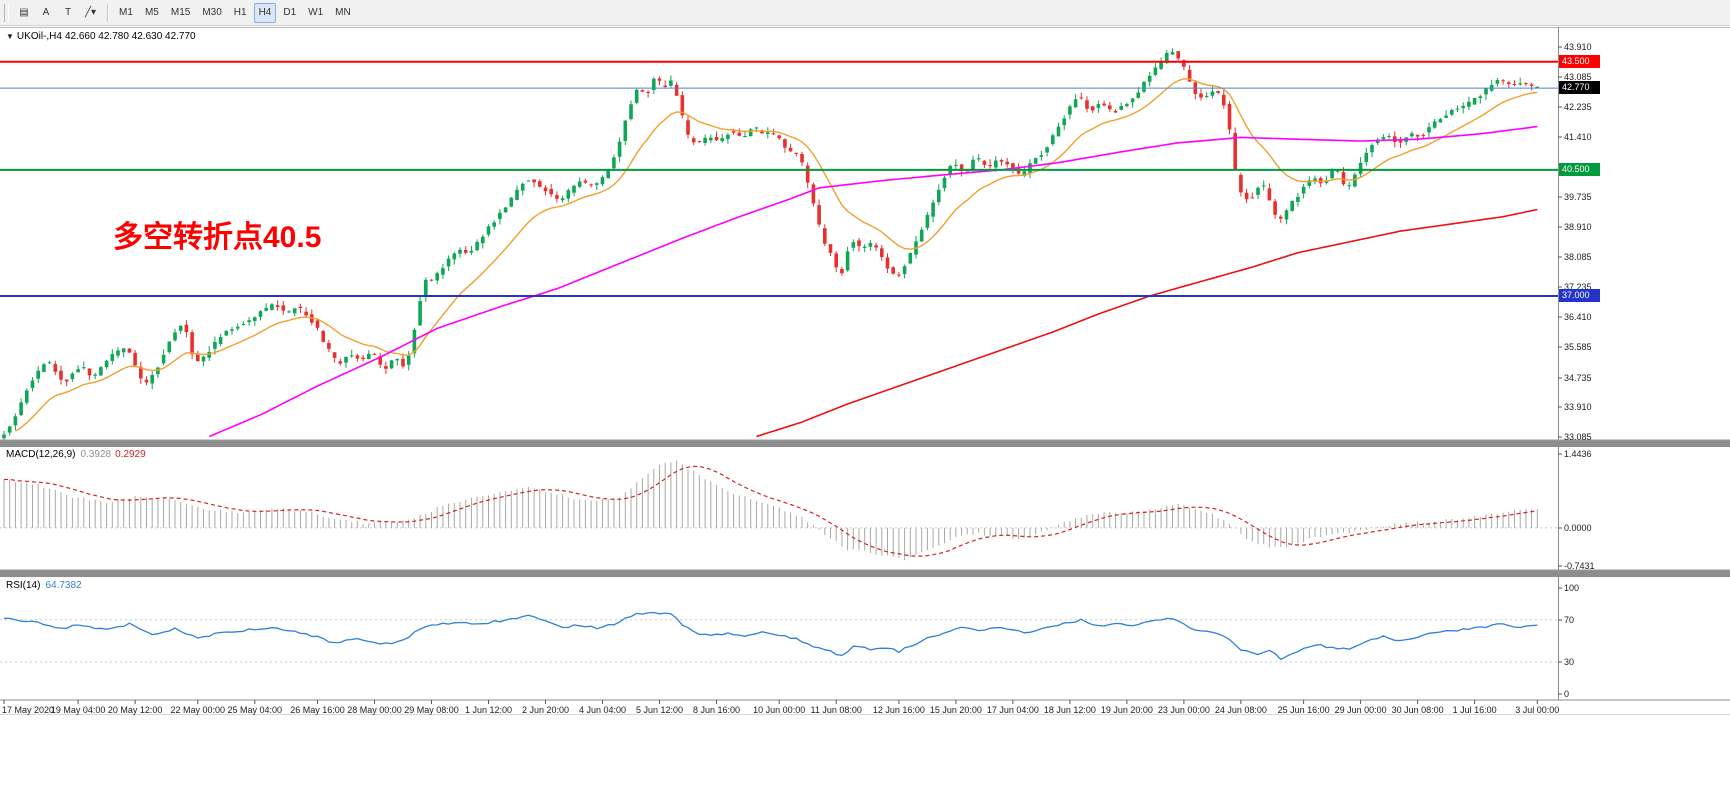  Describe the element at coordinates (91, 12) in the screenshot. I see `draw-tool-dropdown: ╱▾` at that location.